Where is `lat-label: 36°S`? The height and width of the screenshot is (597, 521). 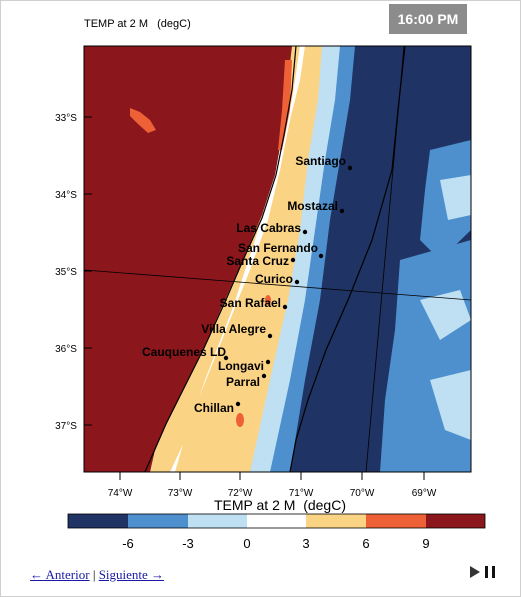
lat-label: 36°S is located at coordinates (66, 349).